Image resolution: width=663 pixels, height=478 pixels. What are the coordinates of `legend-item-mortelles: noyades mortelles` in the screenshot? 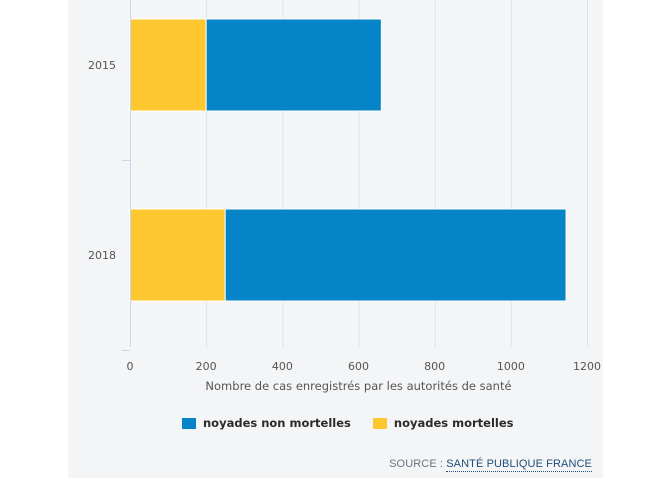 It's located at (443, 423).